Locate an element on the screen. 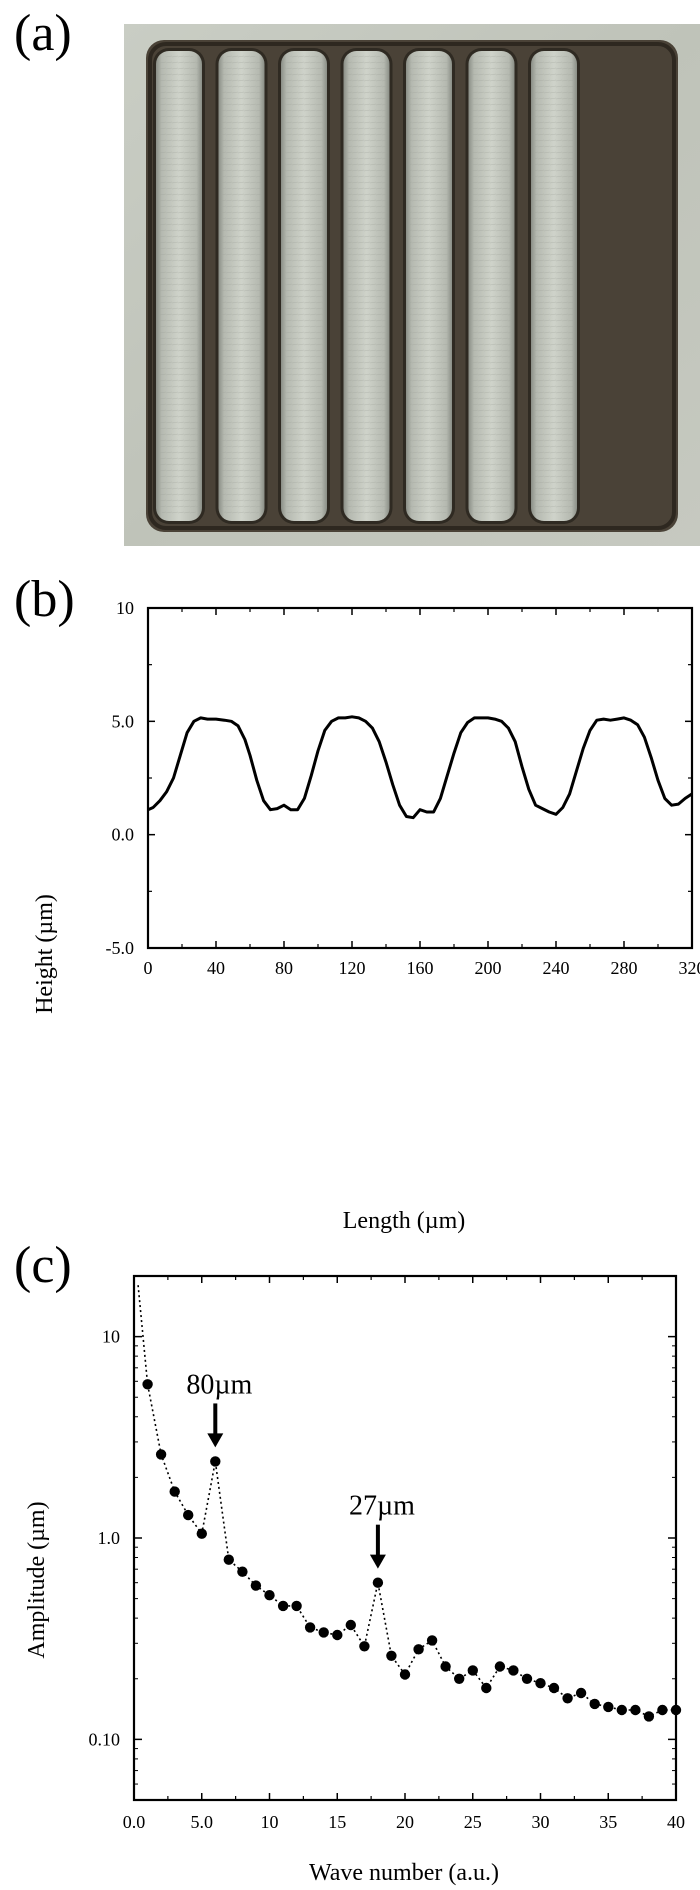  c-x-tick-label: 0.0 is located at coordinates (134, 1822).